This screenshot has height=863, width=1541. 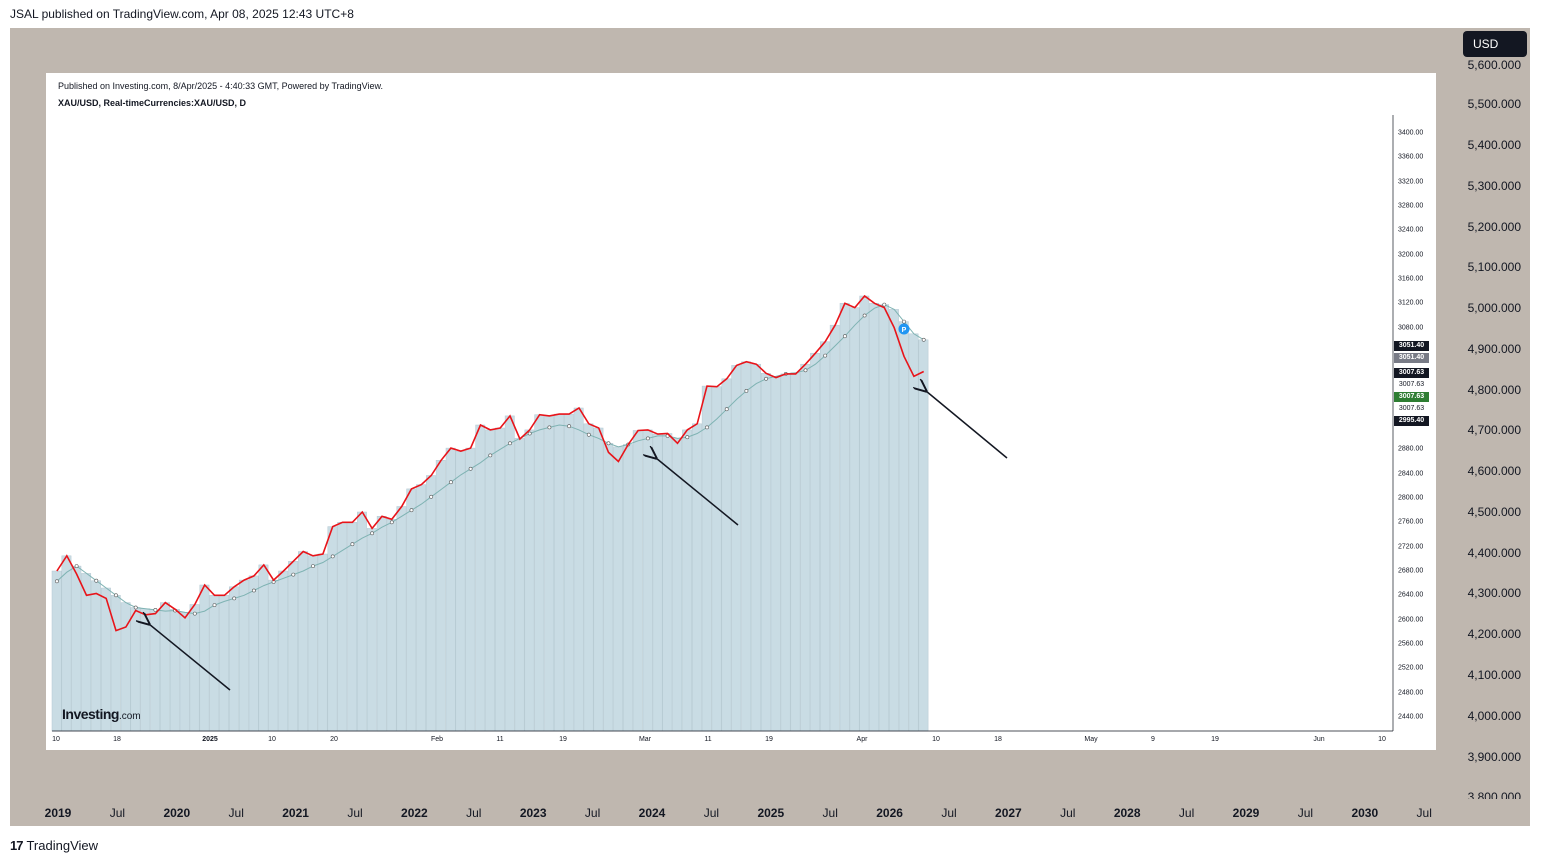 What do you see at coordinates (708, 739) in the screenshot?
I see `inner-time-label: 11` at bounding box center [708, 739].